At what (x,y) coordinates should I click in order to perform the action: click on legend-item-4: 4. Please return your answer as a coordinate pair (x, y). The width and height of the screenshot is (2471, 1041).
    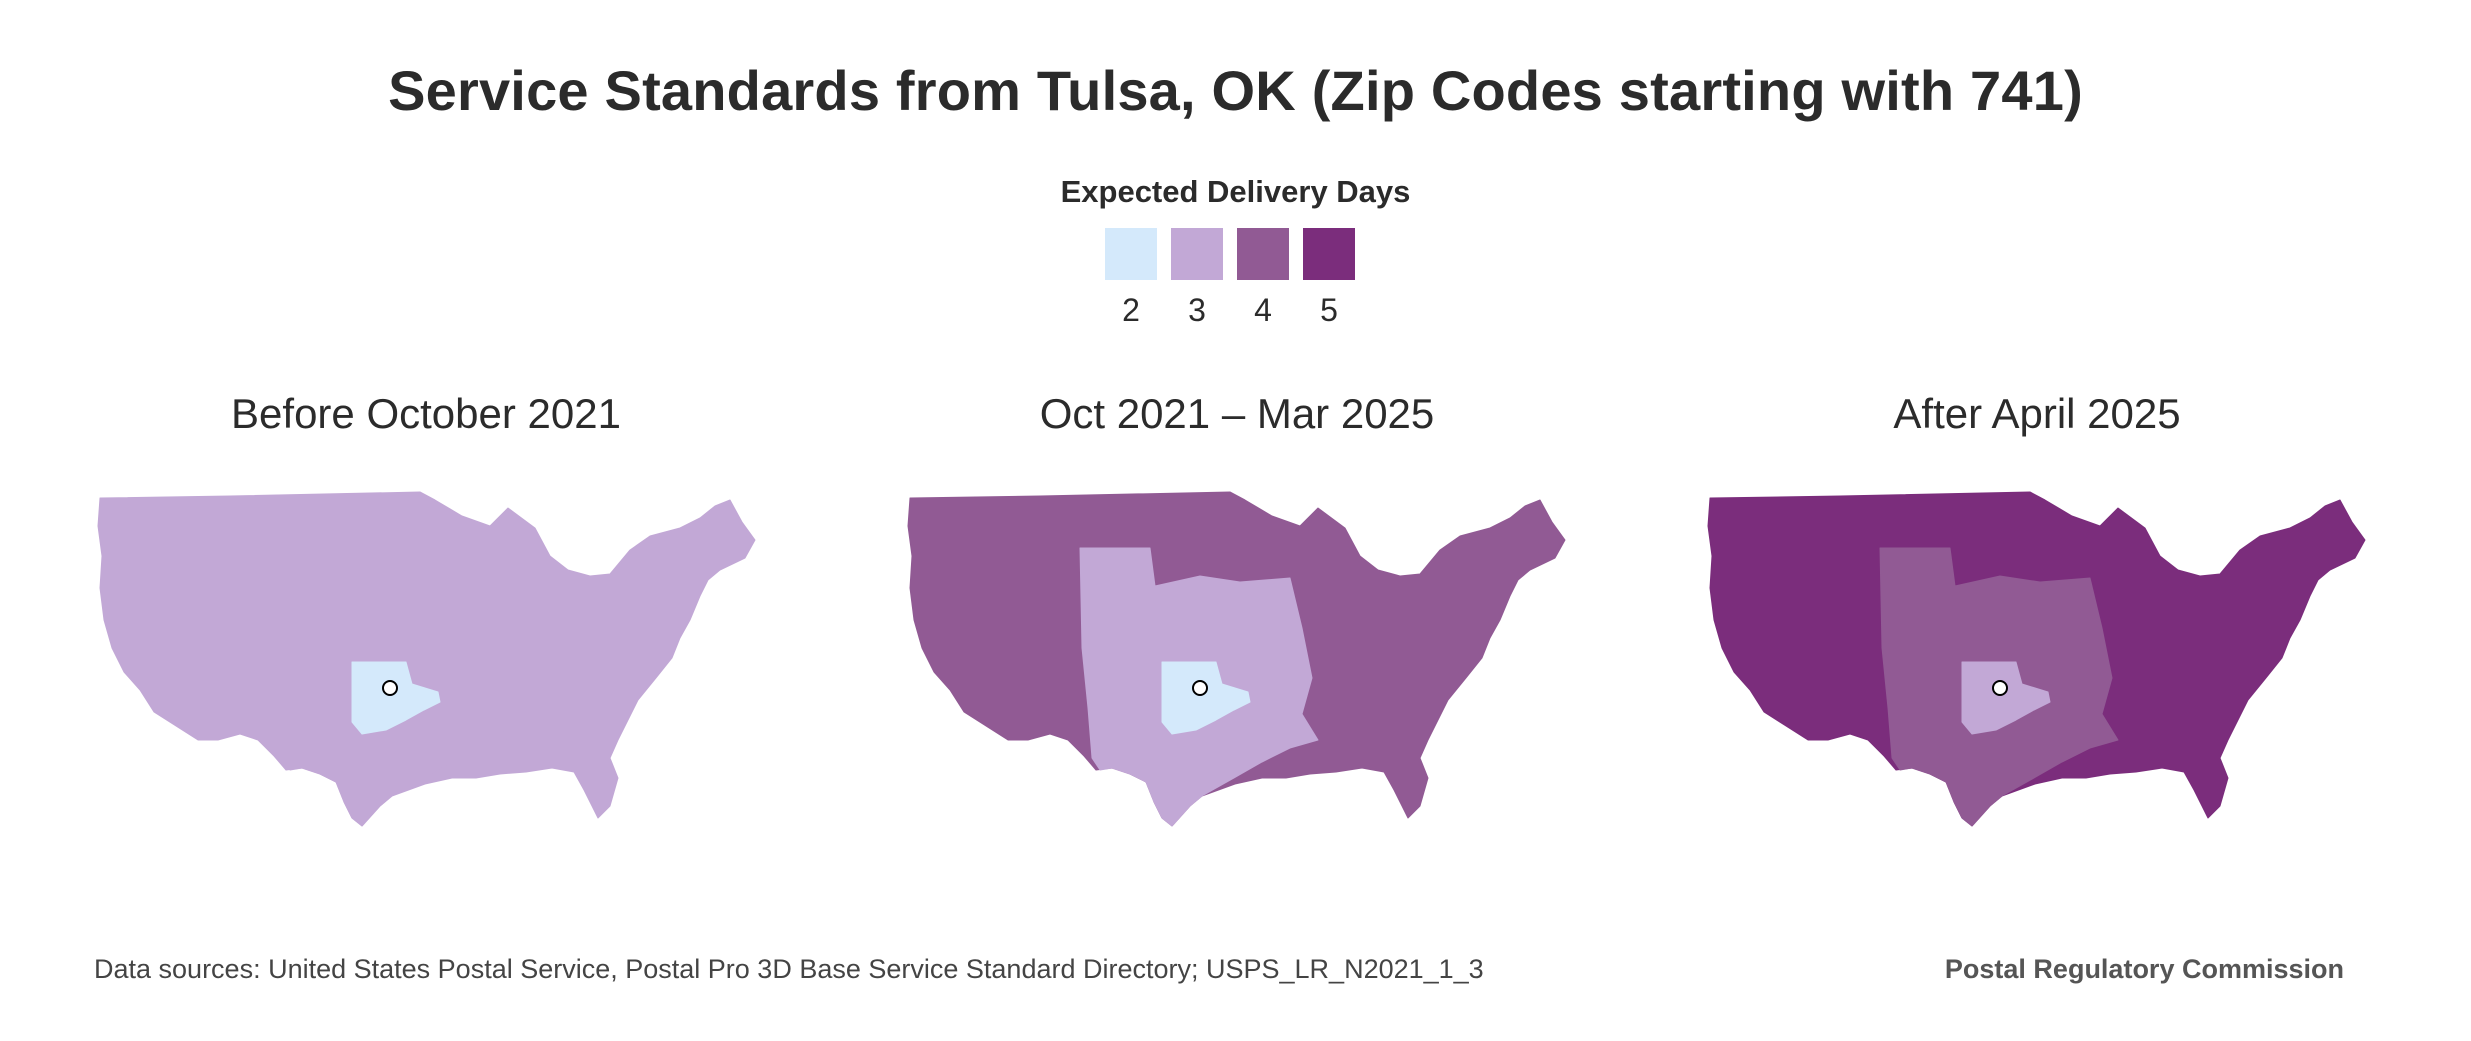
    Looking at the image, I should click on (1263, 278).